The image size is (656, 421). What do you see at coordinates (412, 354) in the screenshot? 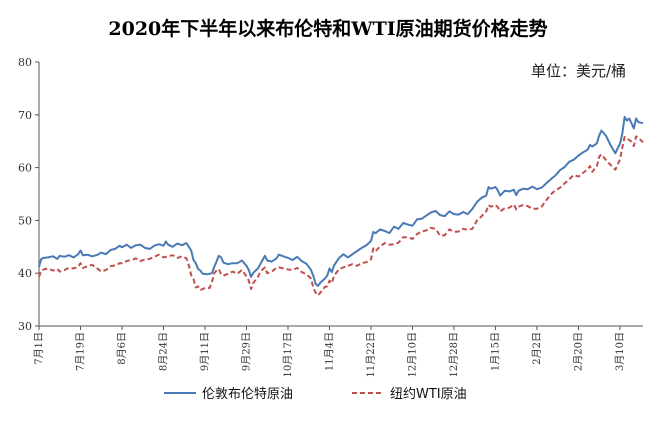
I see `x-tick-label: 12月10日` at bounding box center [412, 354].